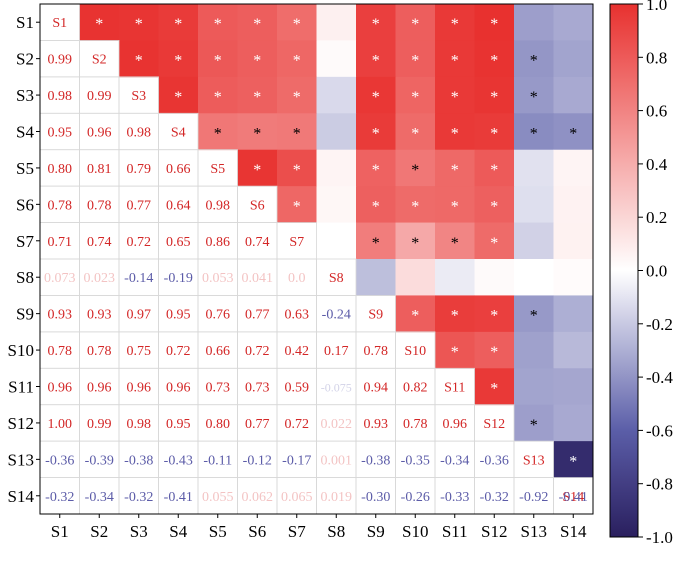  What do you see at coordinates (21, 350) in the screenshot?
I see `y-tick-label: S10` at bounding box center [21, 350].